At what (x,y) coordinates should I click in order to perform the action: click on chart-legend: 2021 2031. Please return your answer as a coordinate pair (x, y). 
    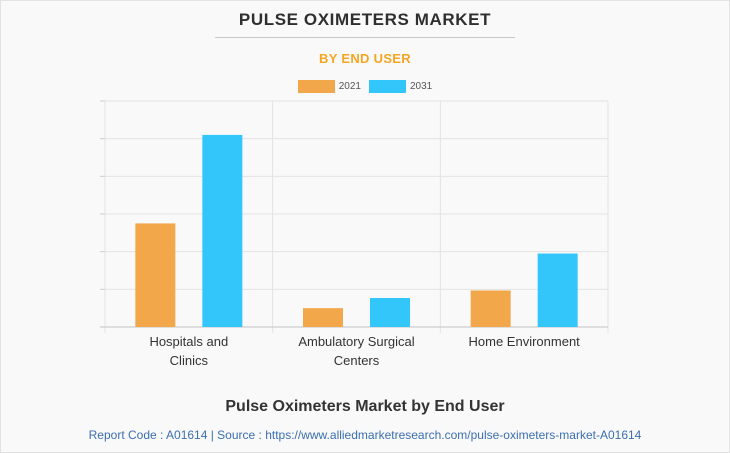
    Looking at the image, I should click on (365, 86).